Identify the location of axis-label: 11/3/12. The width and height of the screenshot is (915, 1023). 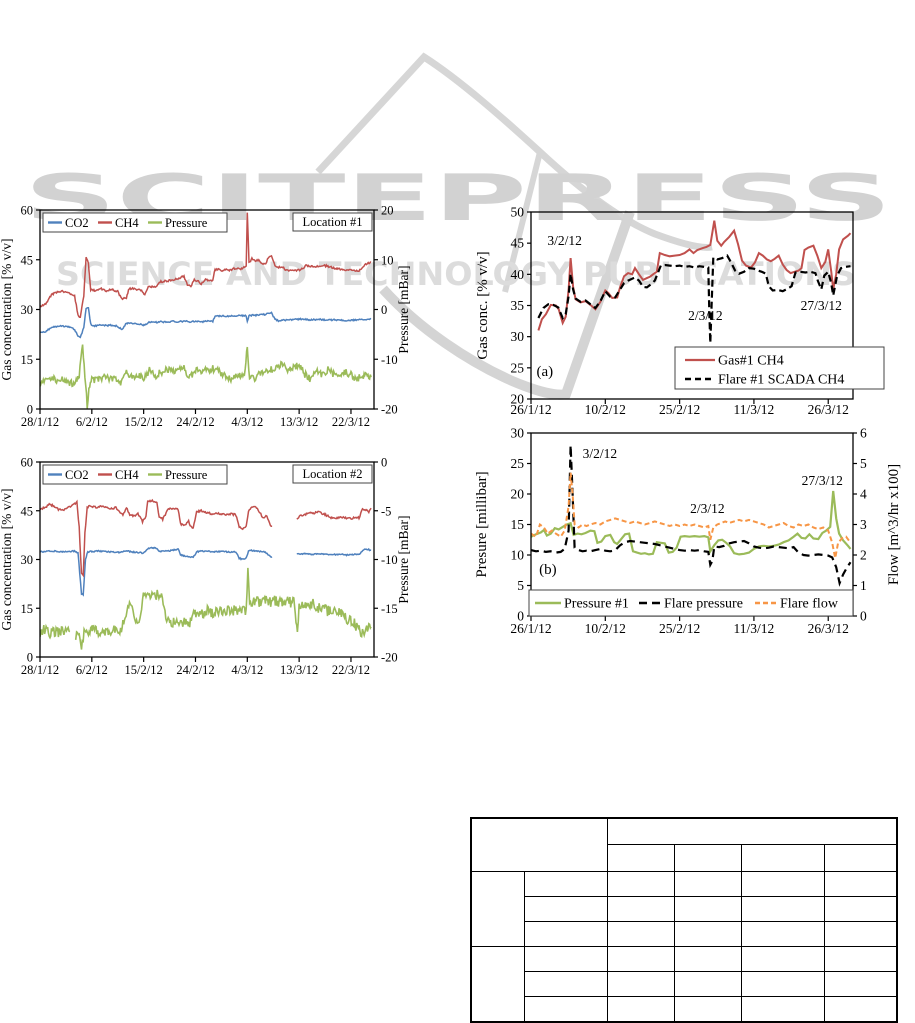
(754, 409).